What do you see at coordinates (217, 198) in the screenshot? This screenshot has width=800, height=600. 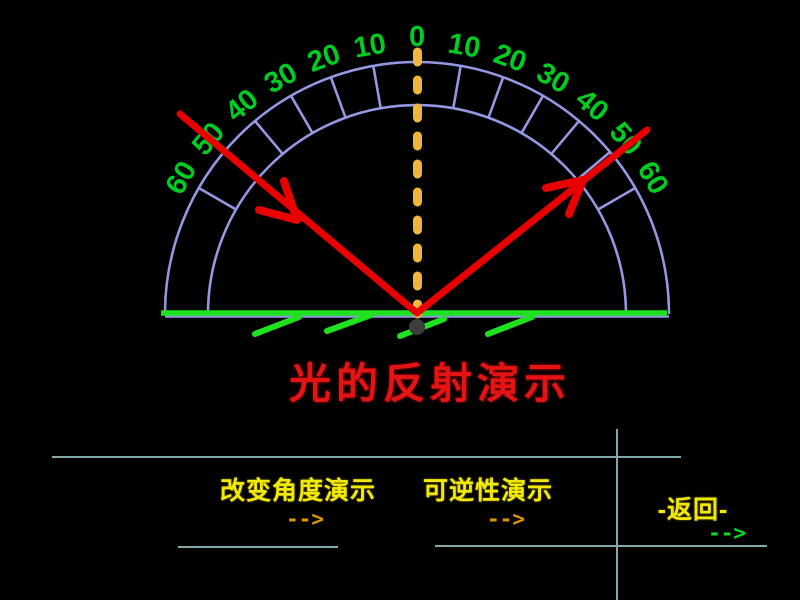 I see `tick-60-left` at bounding box center [217, 198].